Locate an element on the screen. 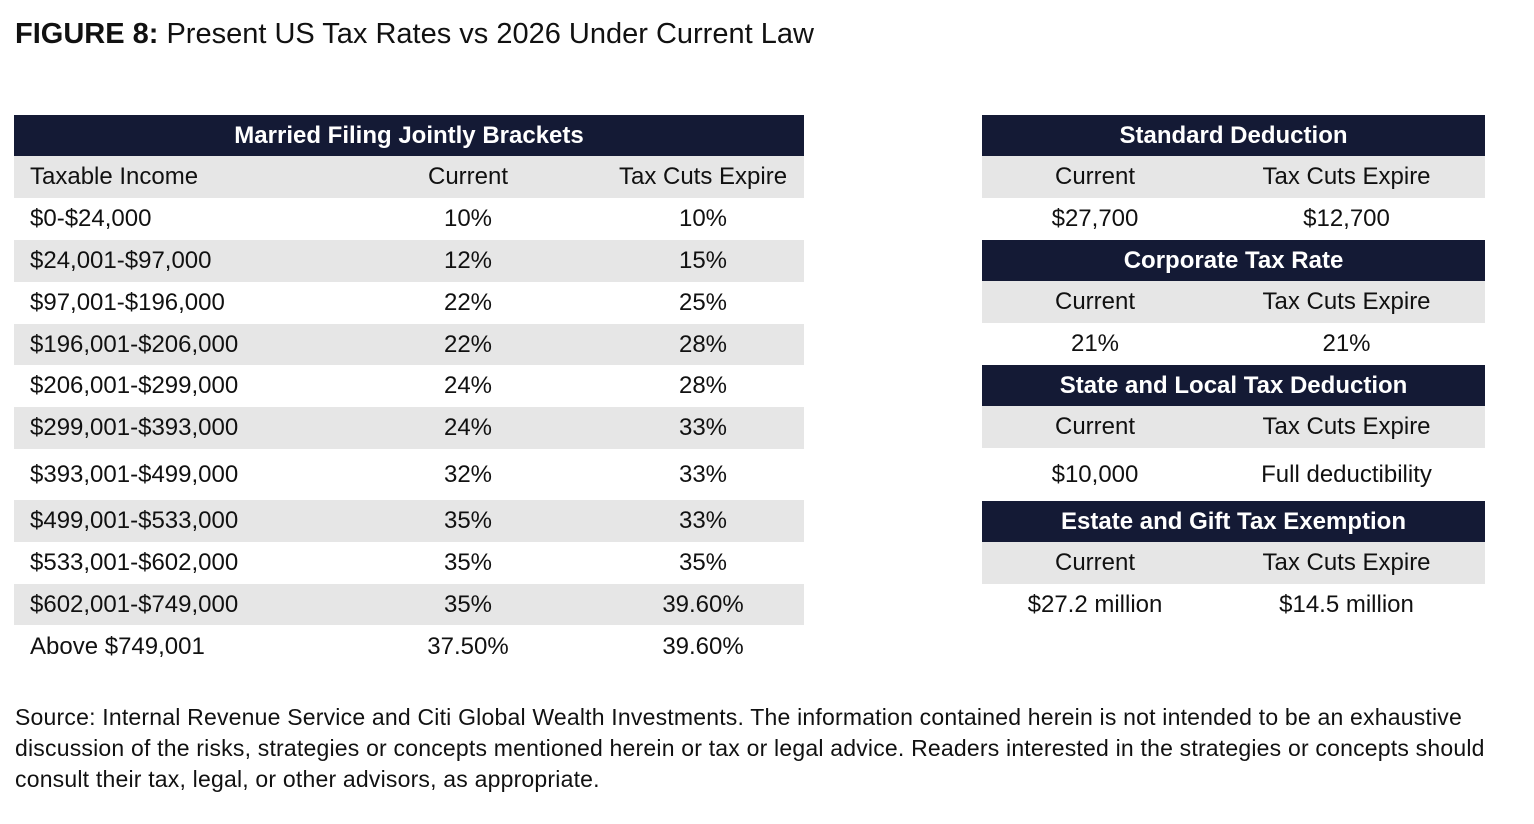  income-range: $24,001-$97,000 is located at coordinates (174, 261).